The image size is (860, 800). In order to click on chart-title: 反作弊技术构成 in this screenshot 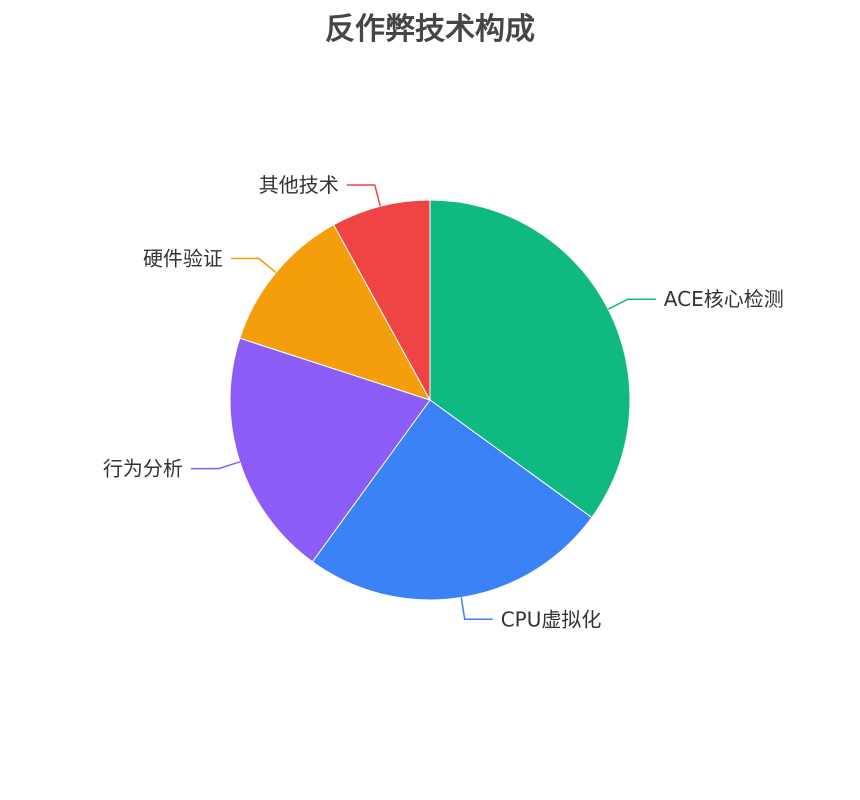, I will do `click(430, 29)`.